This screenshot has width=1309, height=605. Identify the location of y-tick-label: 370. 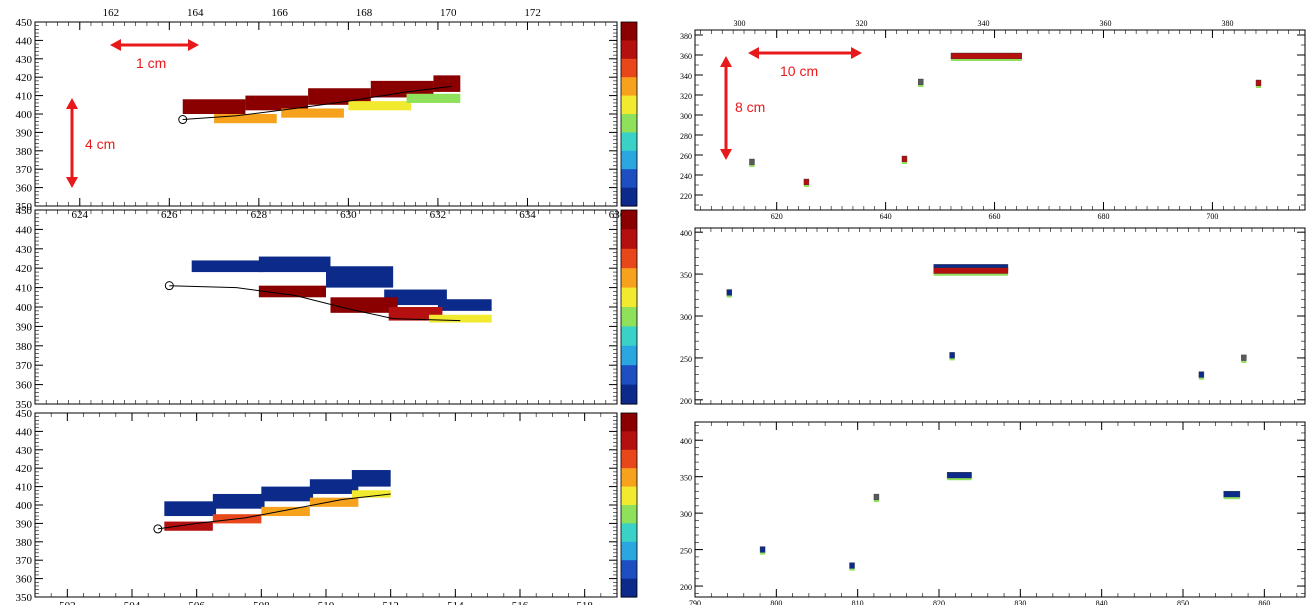
(24, 561).